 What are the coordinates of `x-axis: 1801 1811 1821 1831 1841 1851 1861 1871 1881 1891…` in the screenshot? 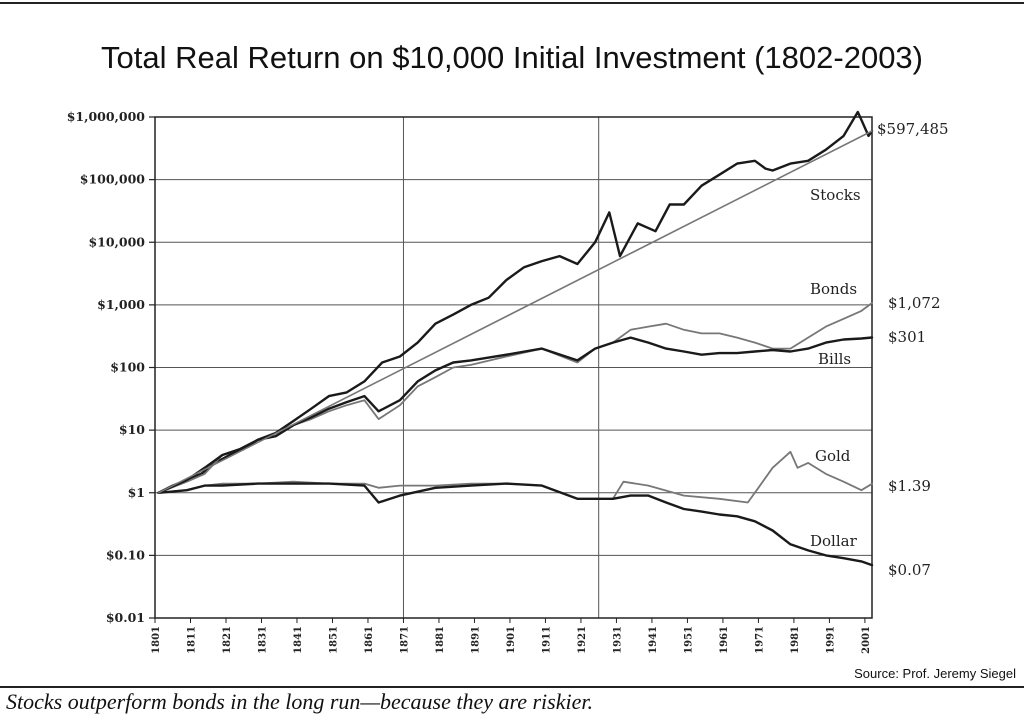 It's located at (511, 636).